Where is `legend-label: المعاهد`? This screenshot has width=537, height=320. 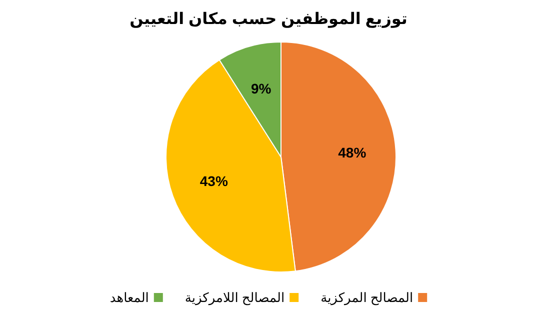 legend-label: المعاهد is located at coordinates (129, 297).